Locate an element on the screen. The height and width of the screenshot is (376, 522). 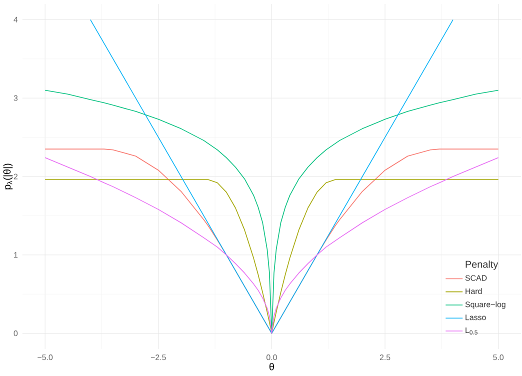
y-axis-title: p$_{λ}$(|θ|) is located at coordinates (8, 177).